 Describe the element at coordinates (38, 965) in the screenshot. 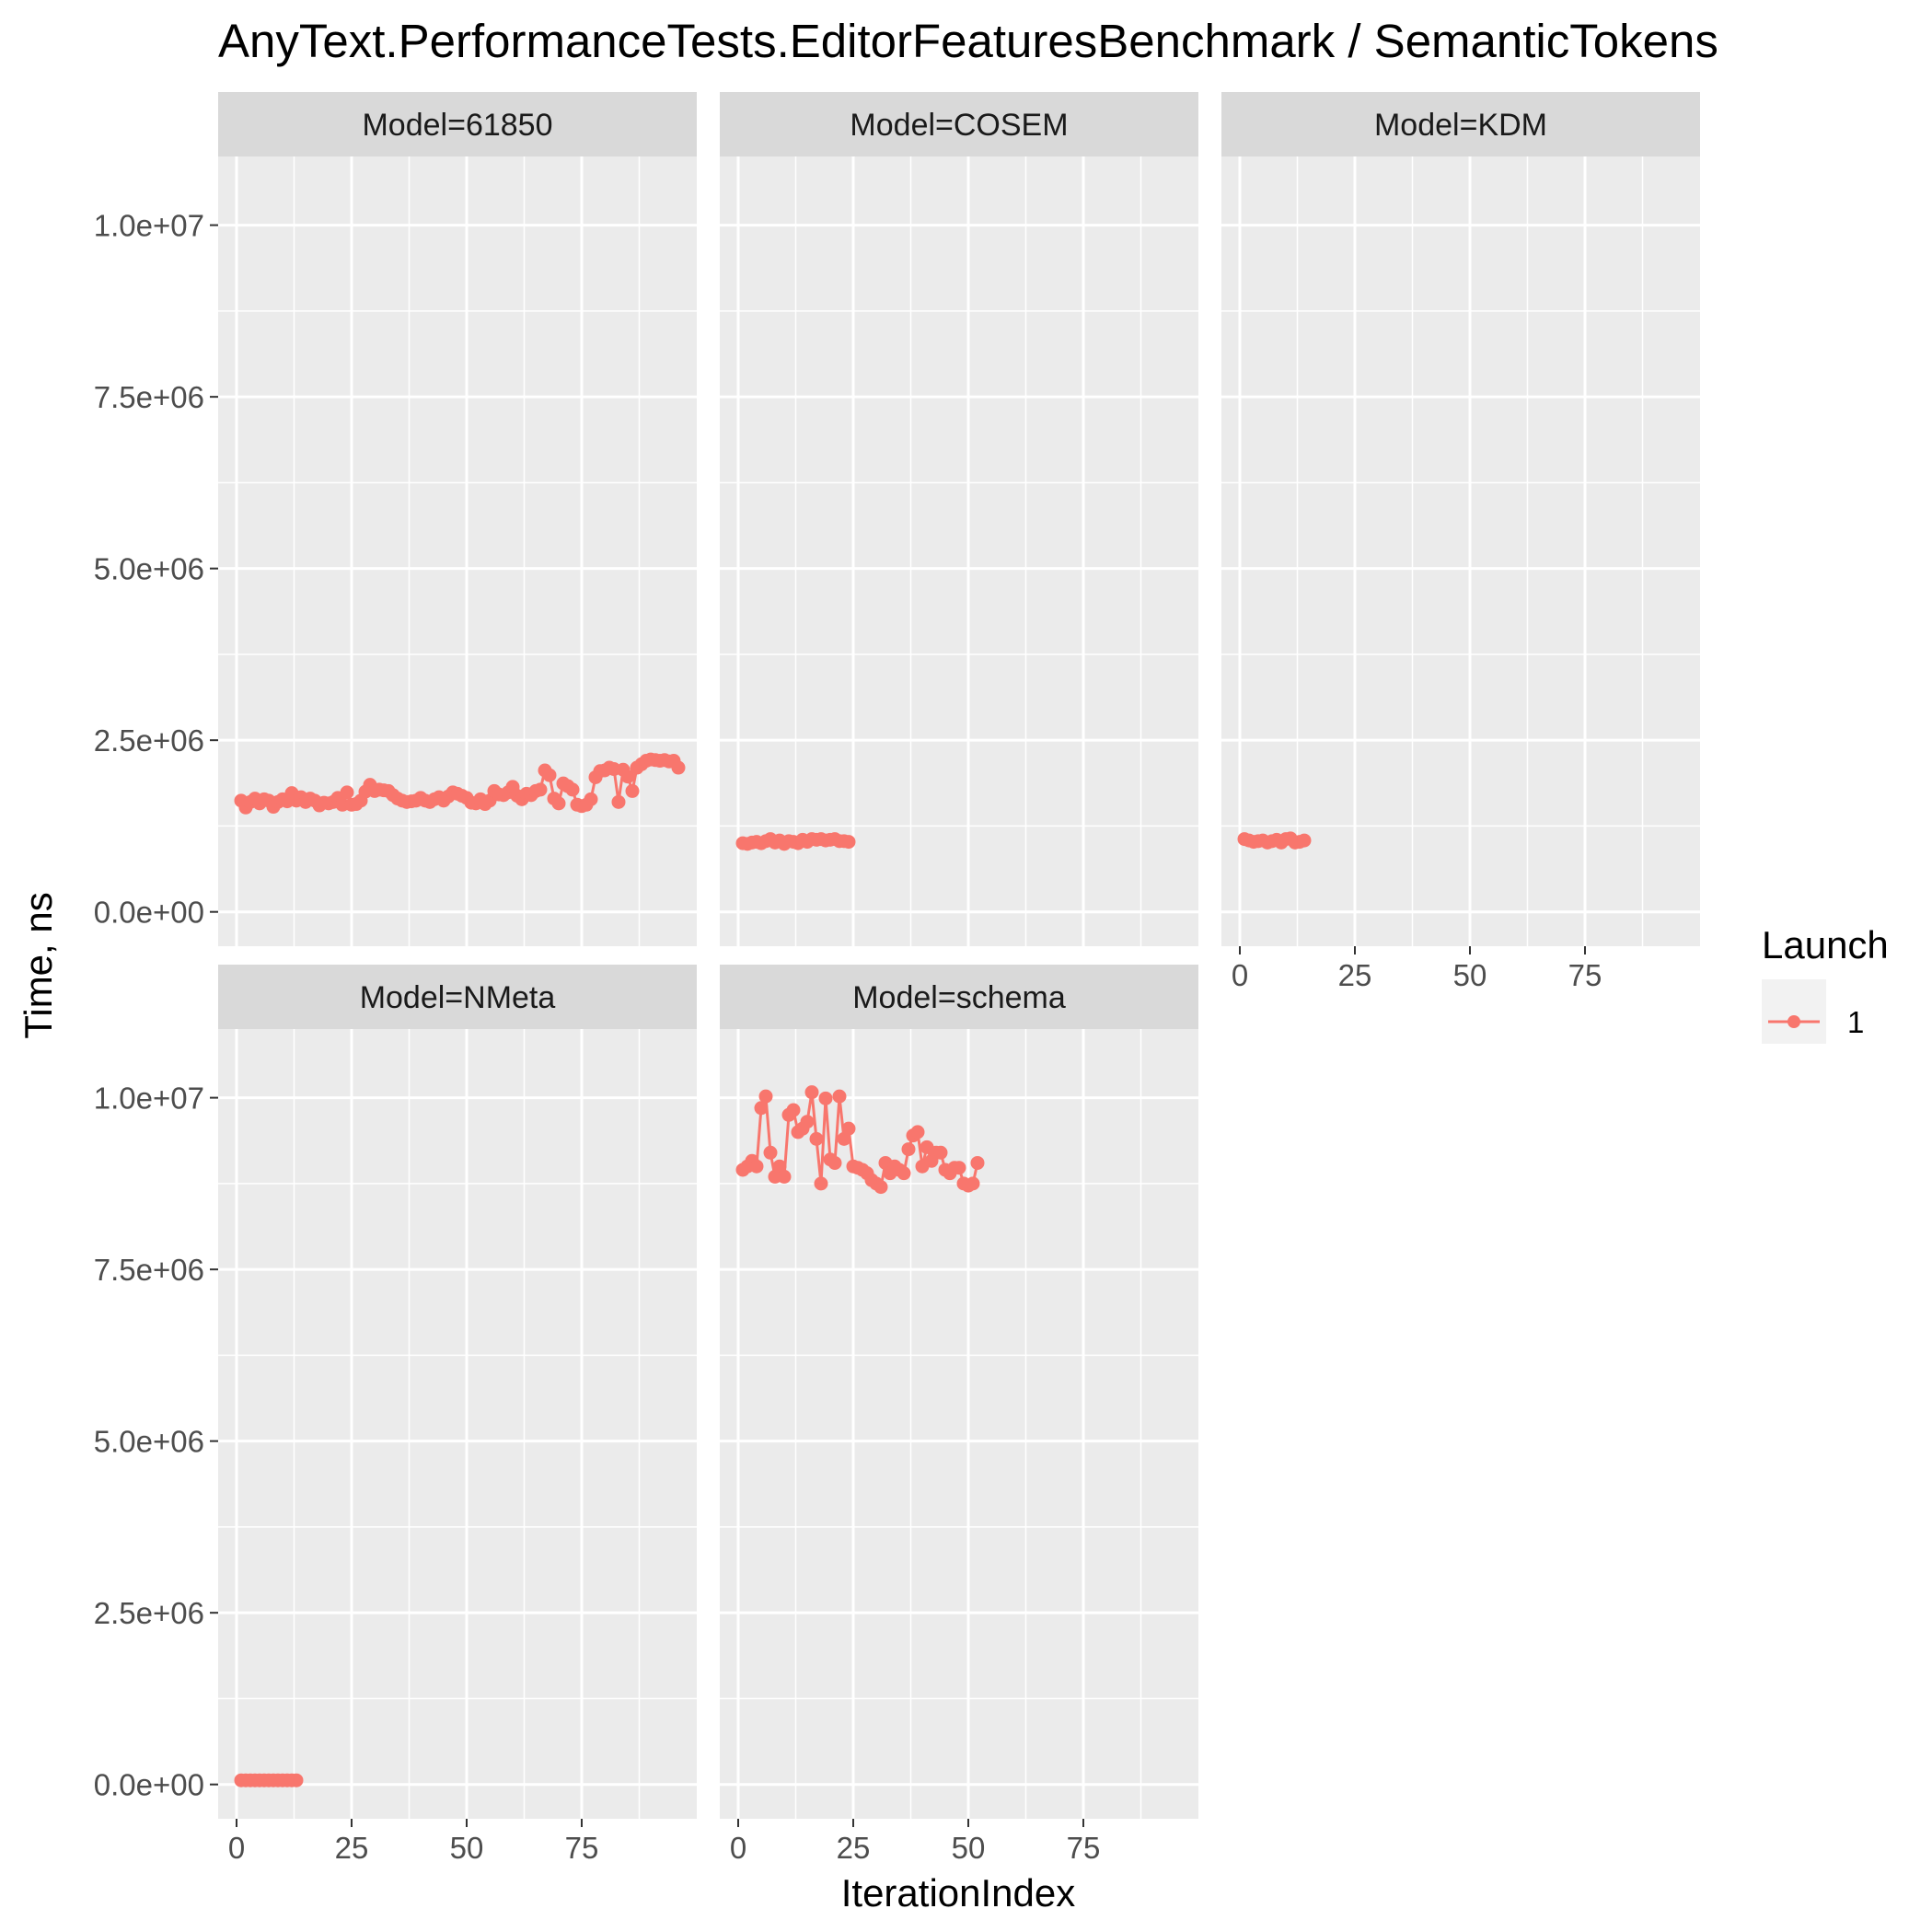

I see `y-axis-title: Time, ns` at that location.